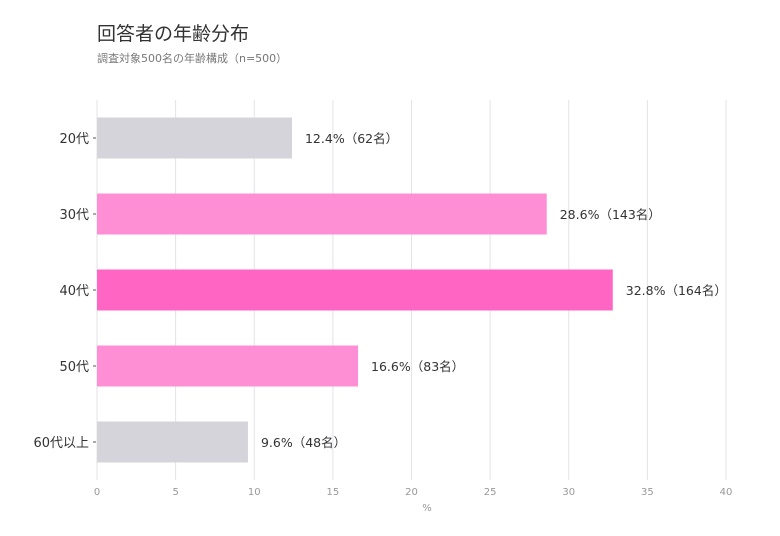 The height and width of the screenshot is (536, 780). I want to click on chart-subtitle: 調査対象500名の年齢構成（n=500）, so click(192, 58).